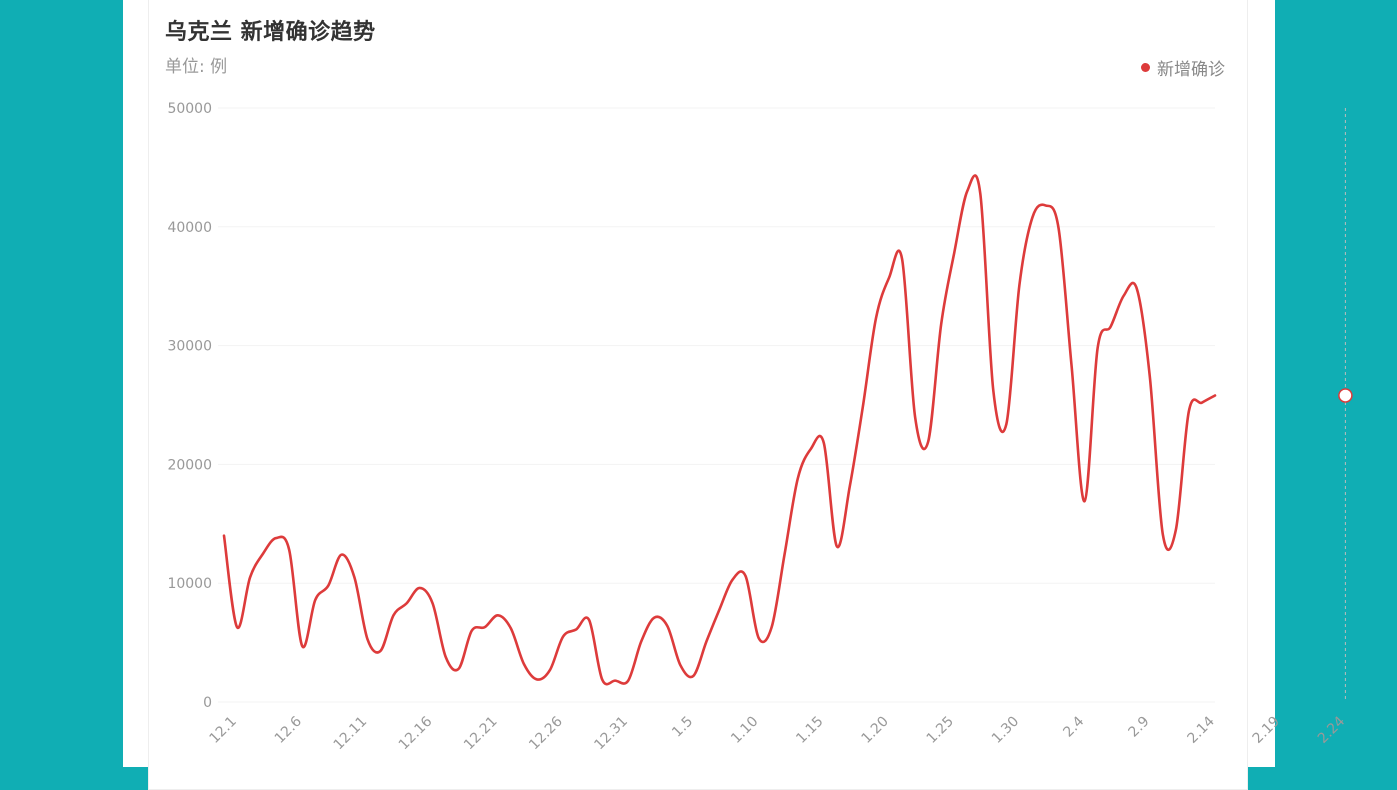 The image size is (1397, 790). What do you see at coordinates (196, 67) in the screenshot?
I see `chart-unit-label: 单位: 例` at bounding box center [196, 67].